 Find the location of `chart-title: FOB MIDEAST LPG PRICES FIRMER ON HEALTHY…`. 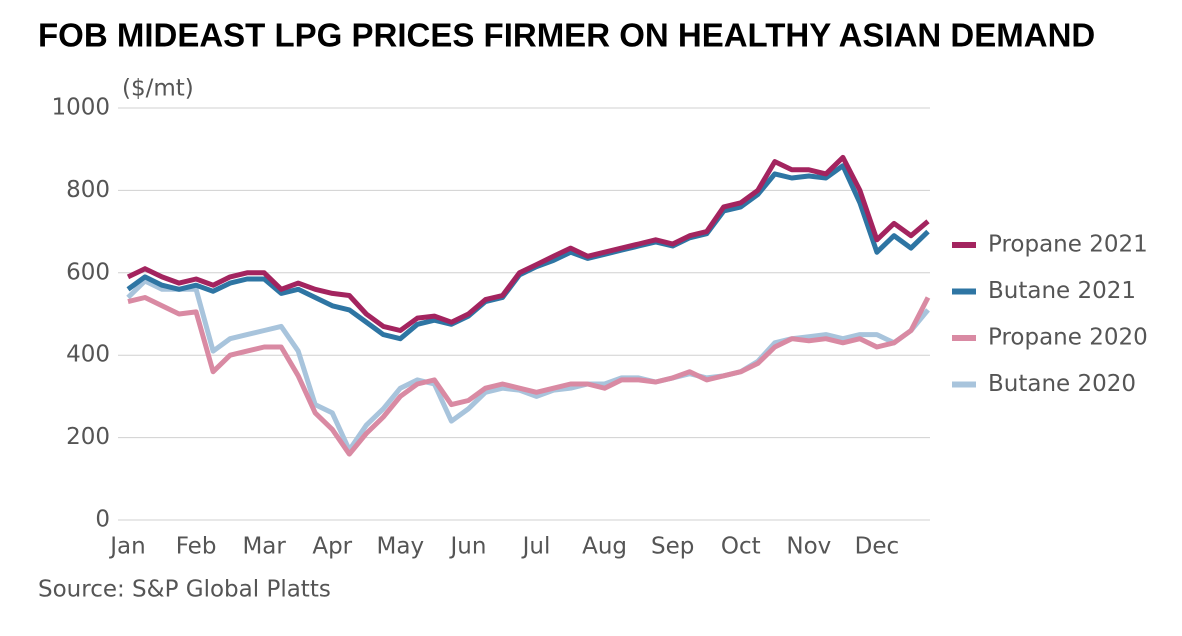

chart-title: FOB MIDEAST LPG PRICES FIRMER ON HEALTHY… is located at coordinates (566, 35).